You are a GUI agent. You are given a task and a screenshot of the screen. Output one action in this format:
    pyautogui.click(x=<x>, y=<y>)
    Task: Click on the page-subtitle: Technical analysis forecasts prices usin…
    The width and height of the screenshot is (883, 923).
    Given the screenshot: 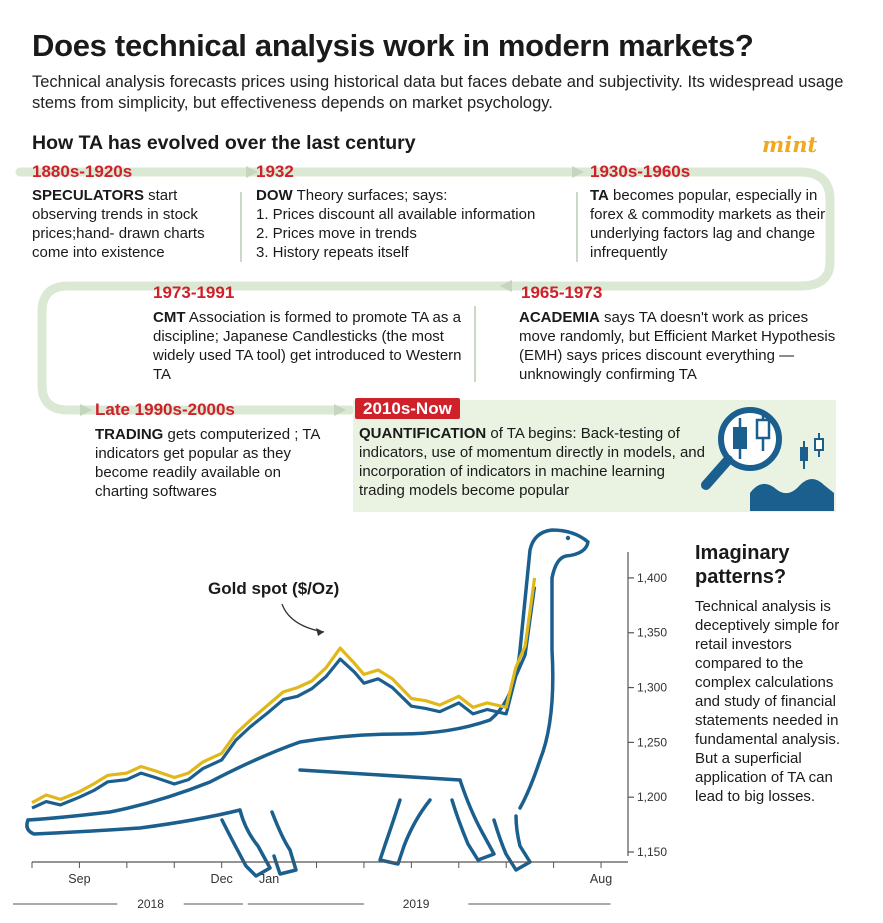 What is the action you would take?
    pyautogui.click(x=438, y=92)
    